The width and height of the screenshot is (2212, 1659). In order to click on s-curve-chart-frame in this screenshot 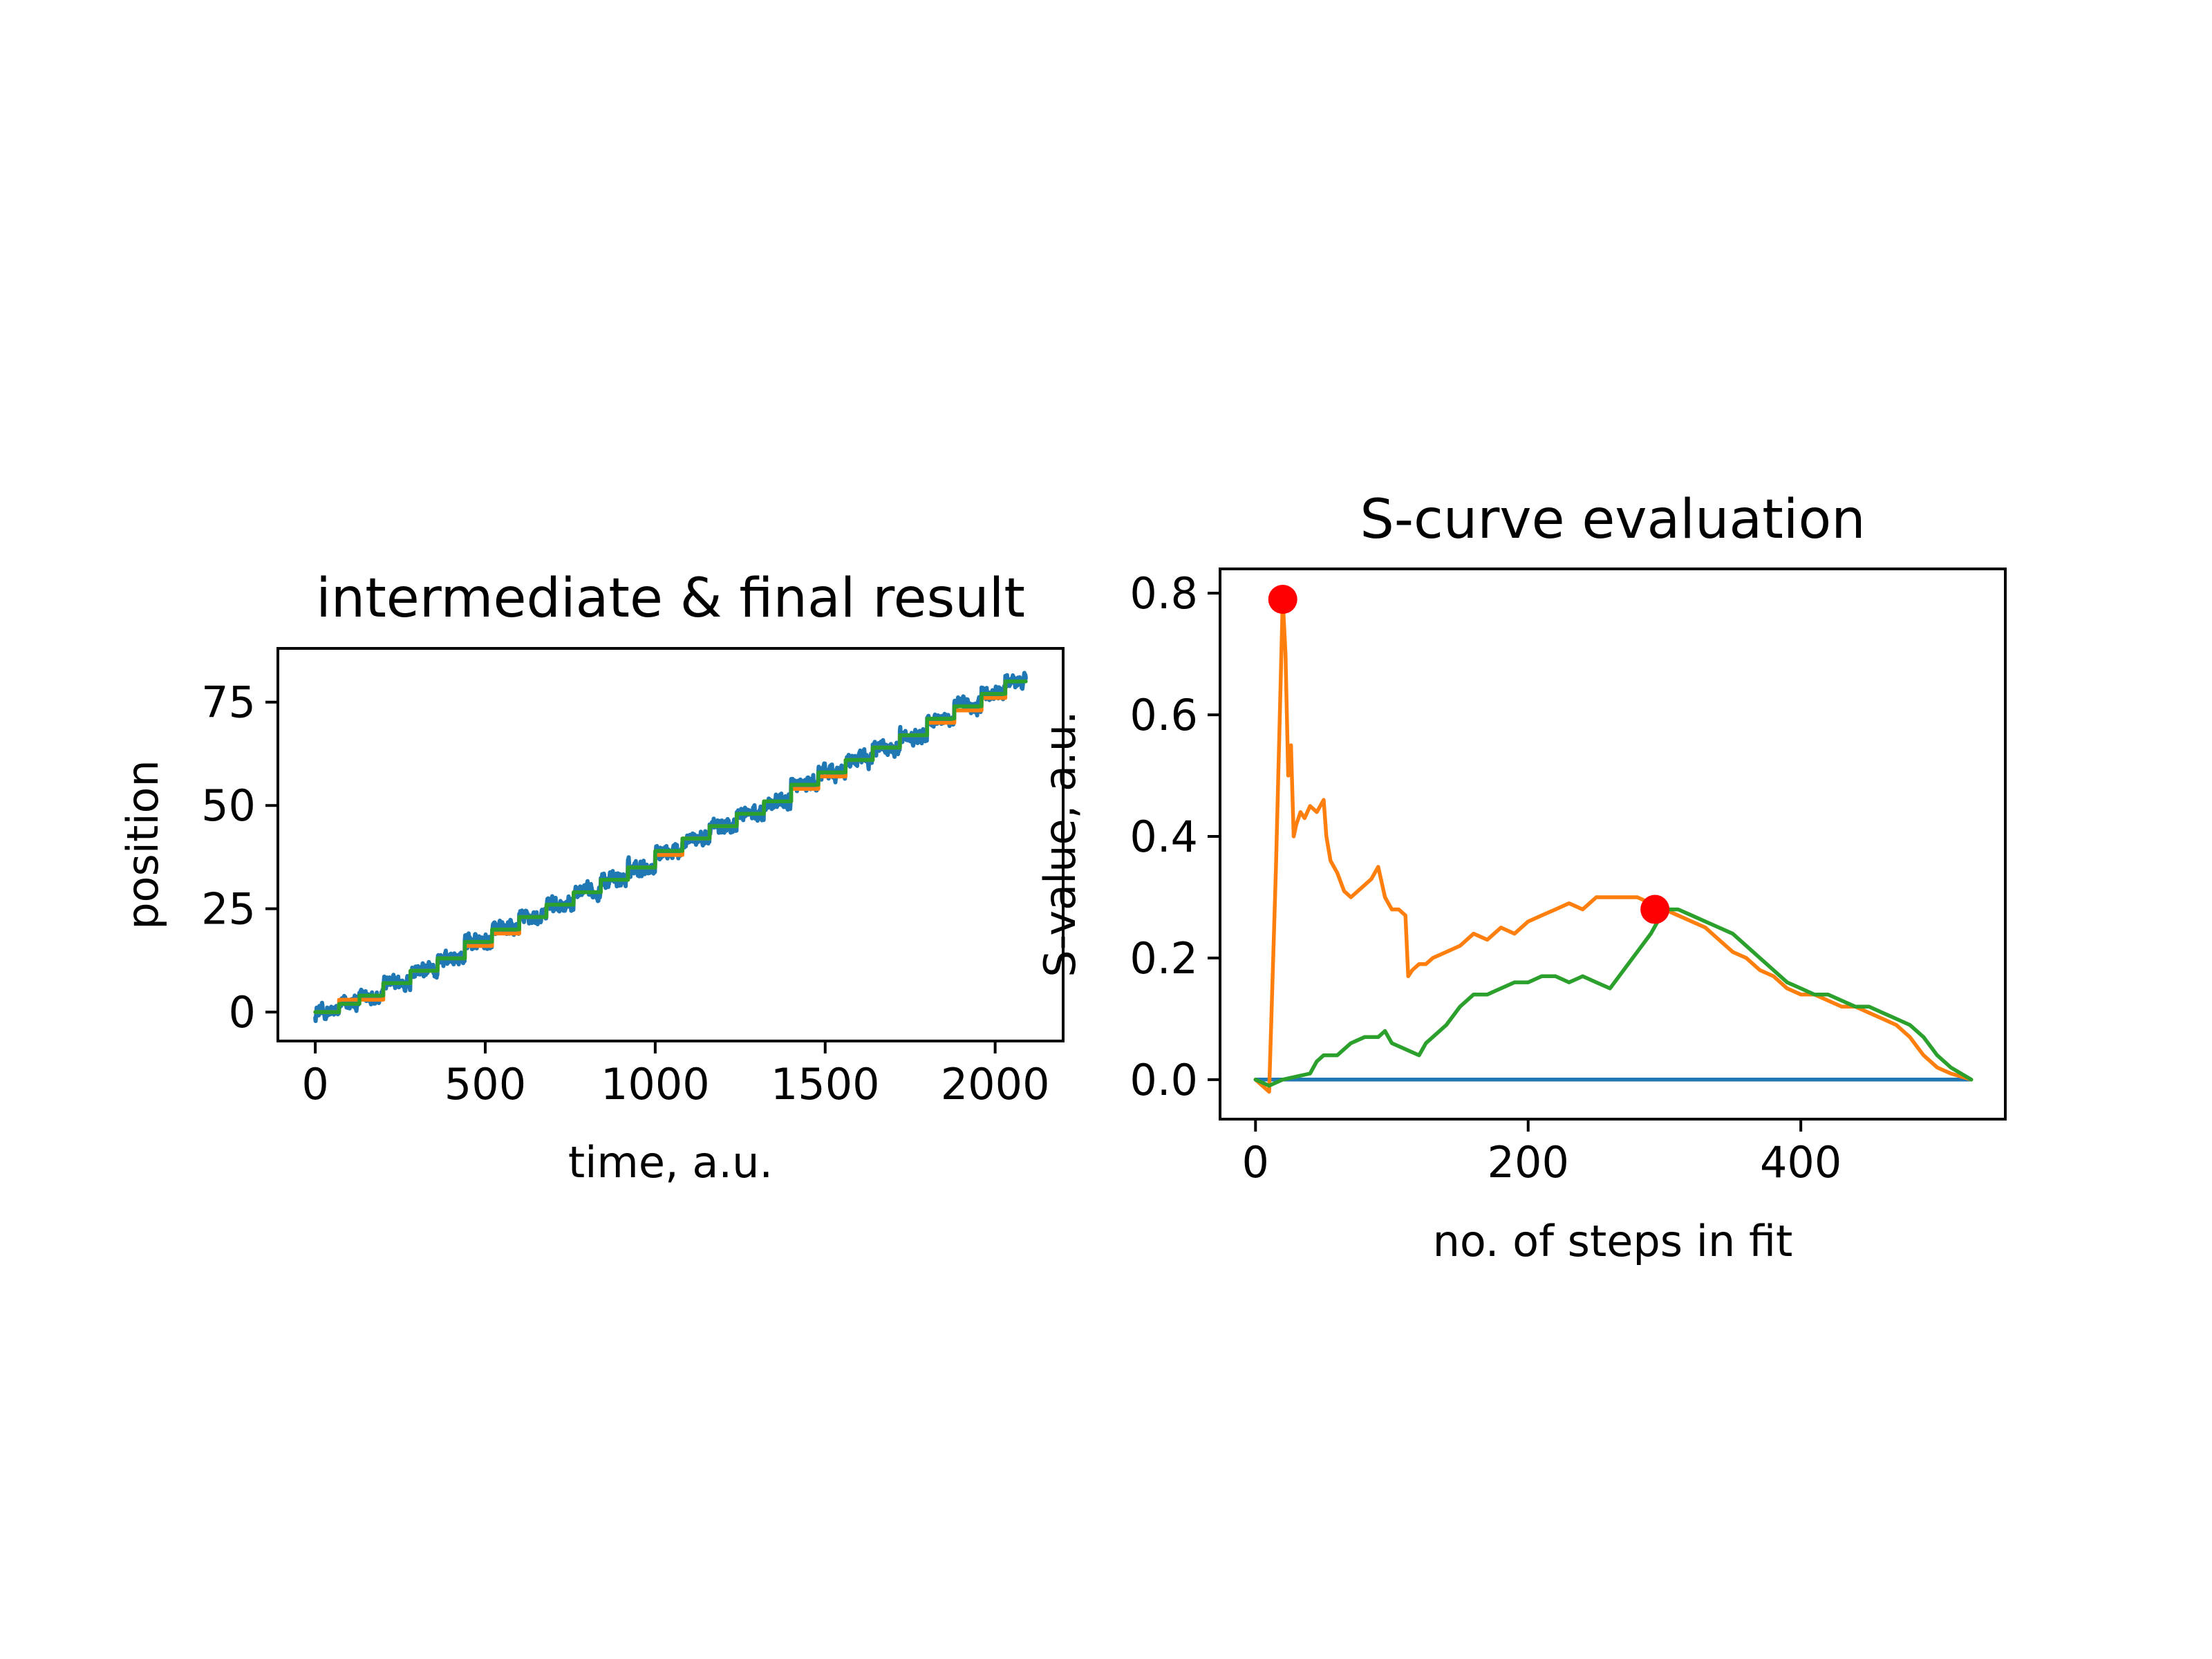, I will do `click(1613, 845)`.